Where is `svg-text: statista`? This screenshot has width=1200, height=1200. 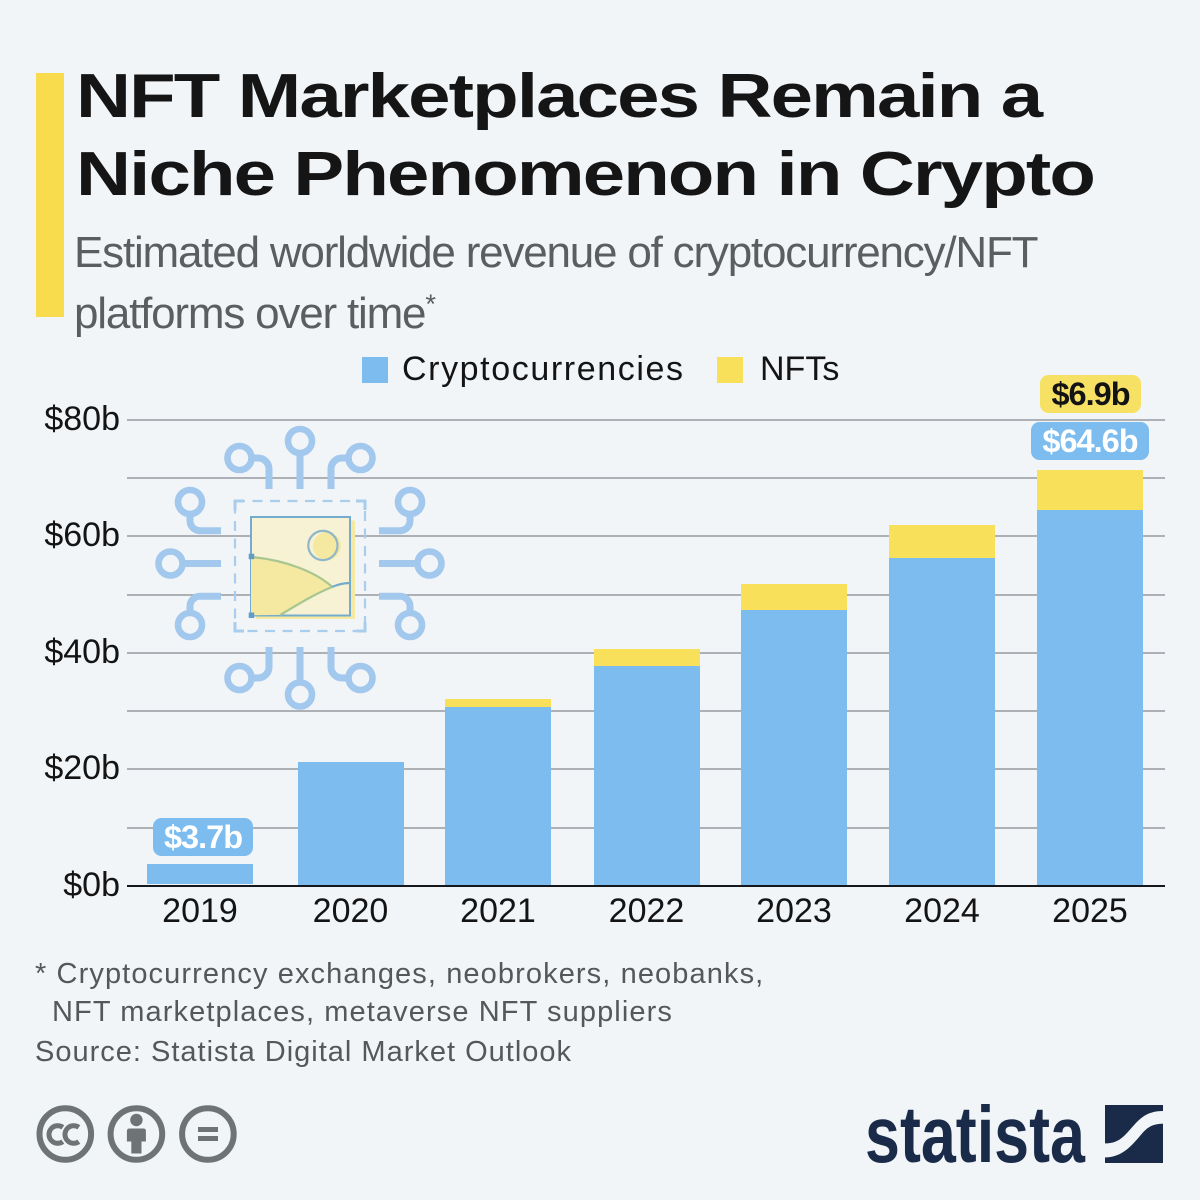
svg-text: statista is located at coordinates (975, 1130).